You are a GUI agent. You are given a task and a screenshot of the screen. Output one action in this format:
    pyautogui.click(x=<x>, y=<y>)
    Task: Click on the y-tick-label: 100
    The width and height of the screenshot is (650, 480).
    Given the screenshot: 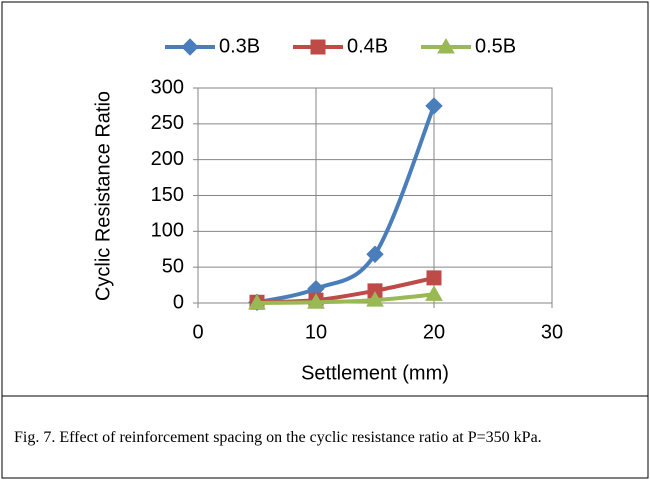 What is the action you would take?
    pyautogui.click(x=167, y=231)
    